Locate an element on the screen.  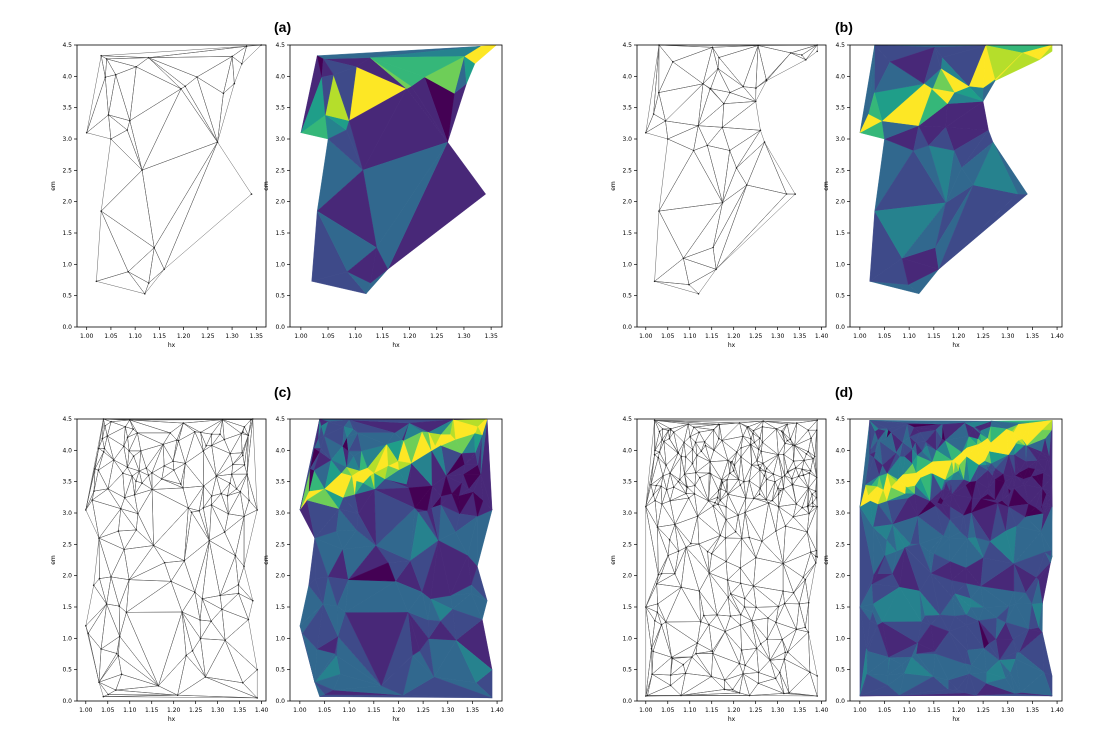
x-tick-label: 1.10 is located at coordinates (909, 336).